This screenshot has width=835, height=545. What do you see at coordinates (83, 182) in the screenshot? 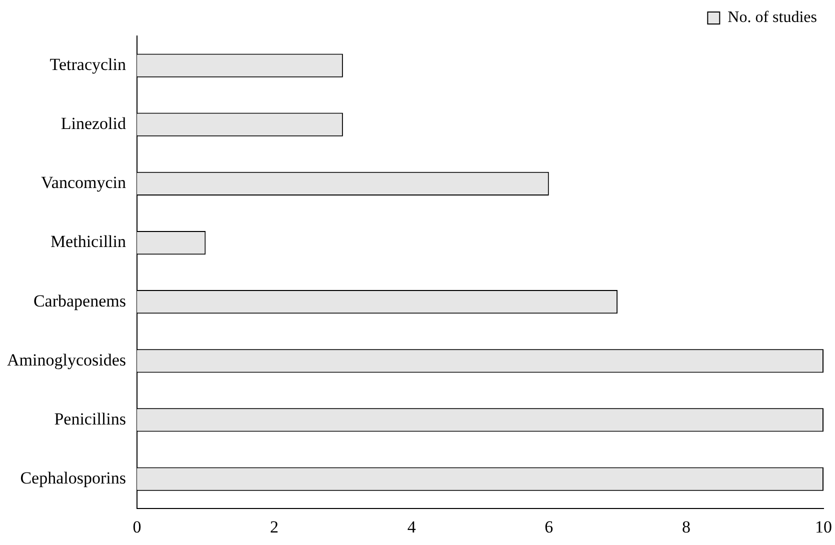
I see `y-tick-label: Vancomycin` at bounding box center [83, 182].